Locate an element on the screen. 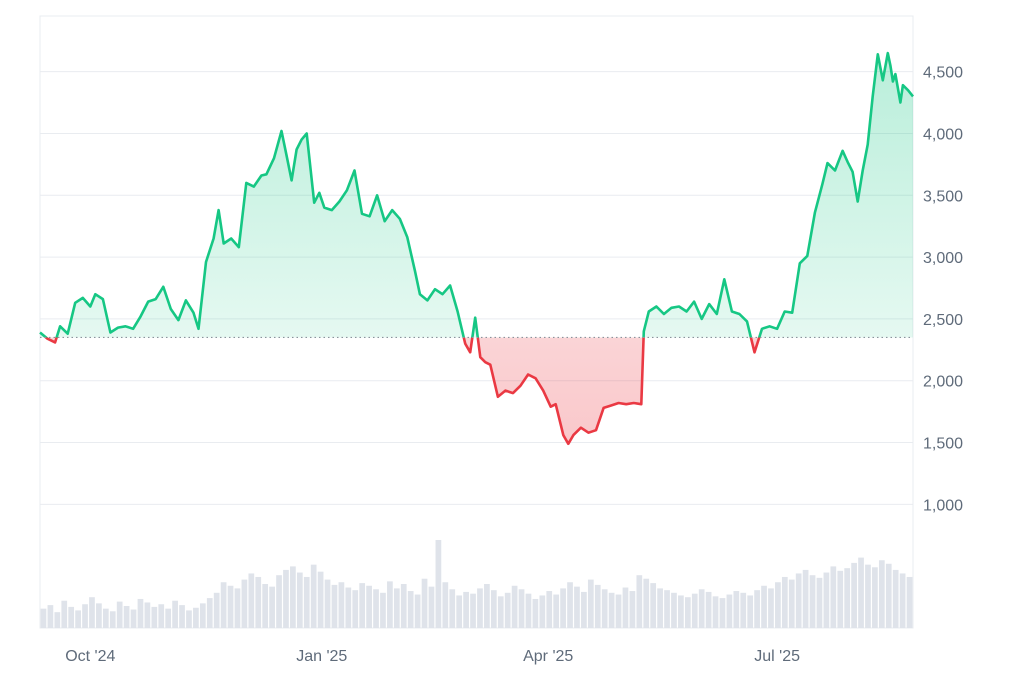 This screenshot has height=683, width=1024. y-tick-label: 1,500 is located at coordinates (943, 444).